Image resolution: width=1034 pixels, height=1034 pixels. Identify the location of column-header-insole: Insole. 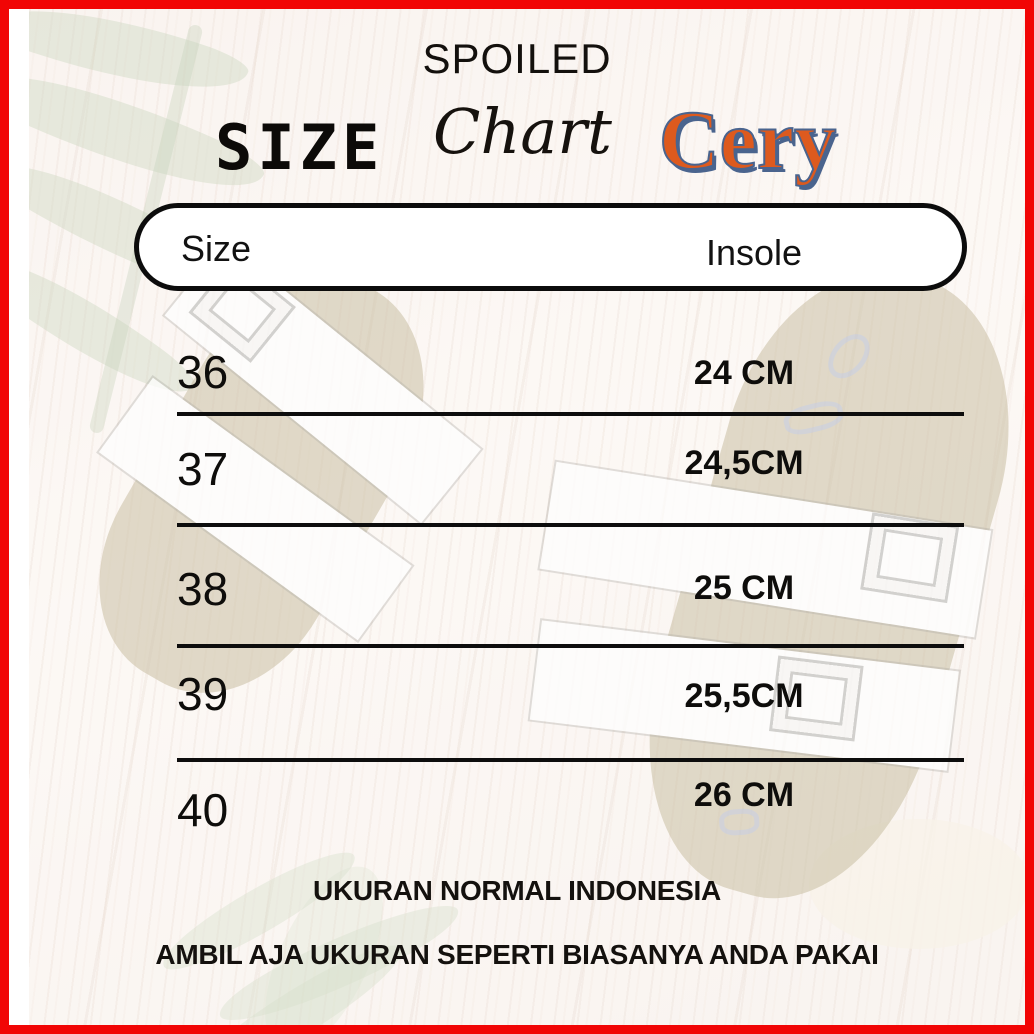
(754, 252).